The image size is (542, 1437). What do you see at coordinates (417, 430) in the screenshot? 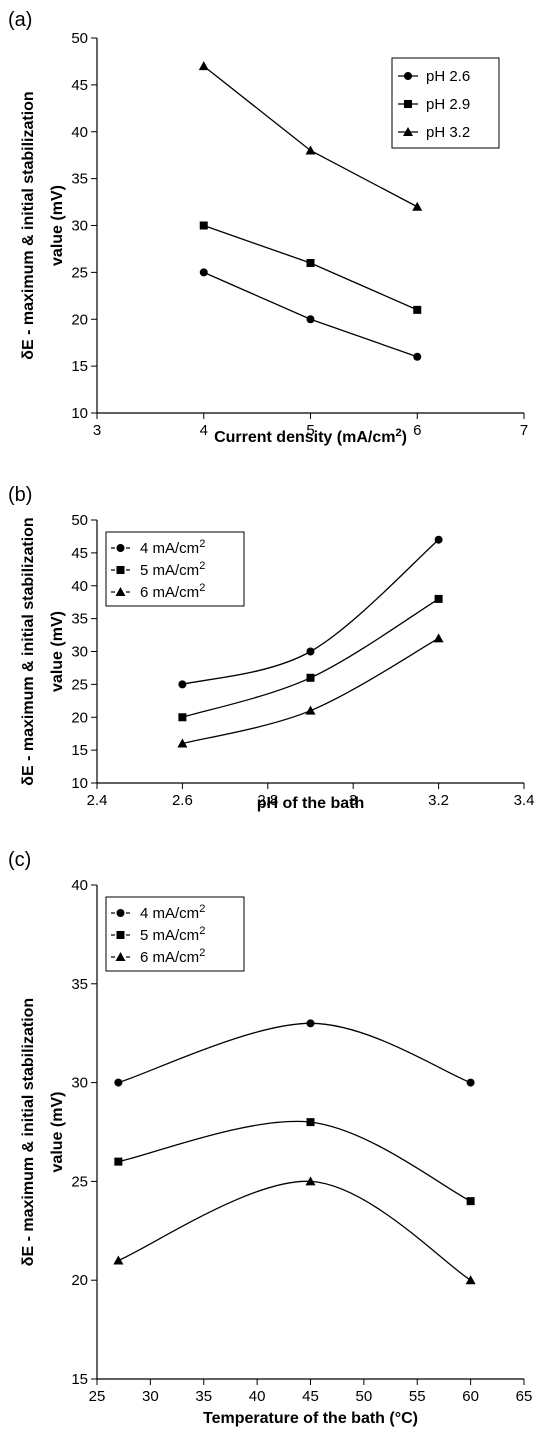
I see `x-tick-label: 6` at bounding box center [417, 430].